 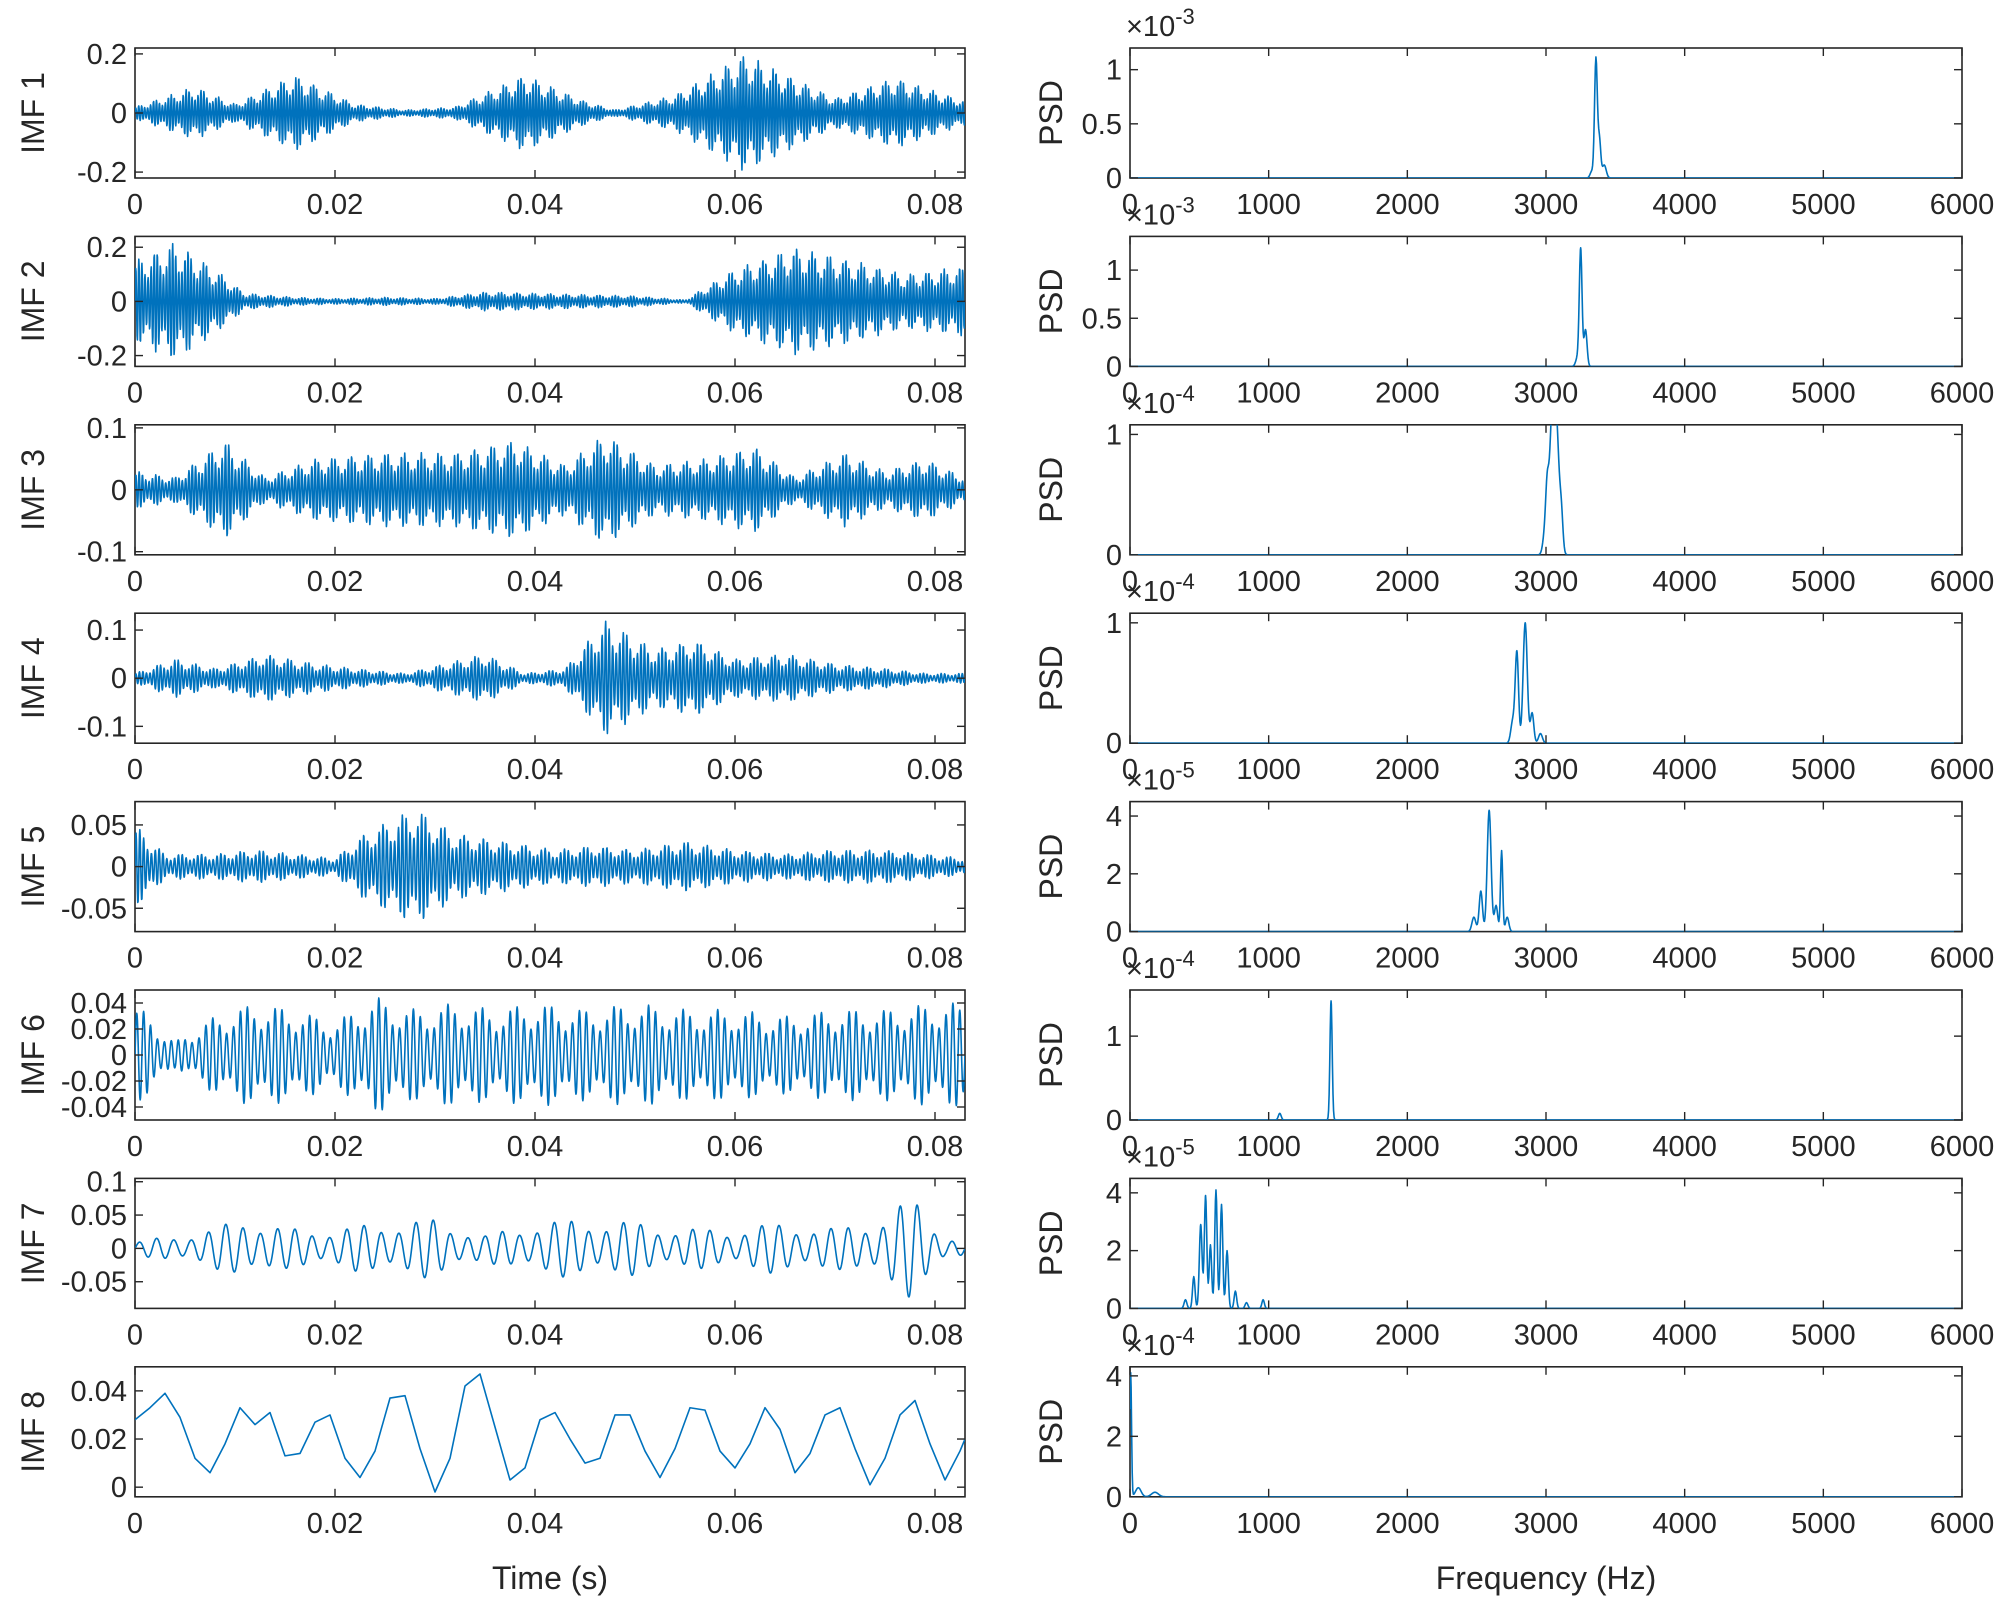 I want to click on y-tick-label: -0.02, so click(x=94, y=1082).